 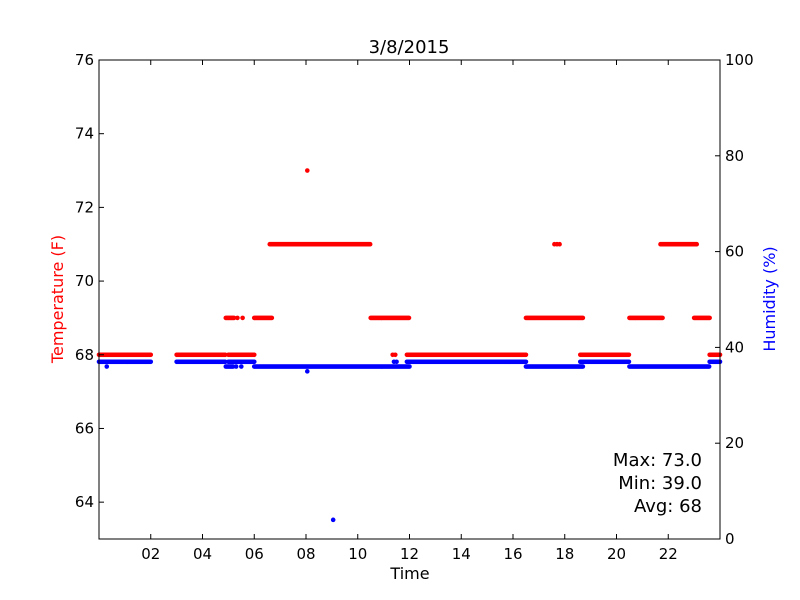 What do you see at coordinates (84, 502) in the screenshot?
I see `y-left-tick-label: 64` at bounding box center [84, 502].